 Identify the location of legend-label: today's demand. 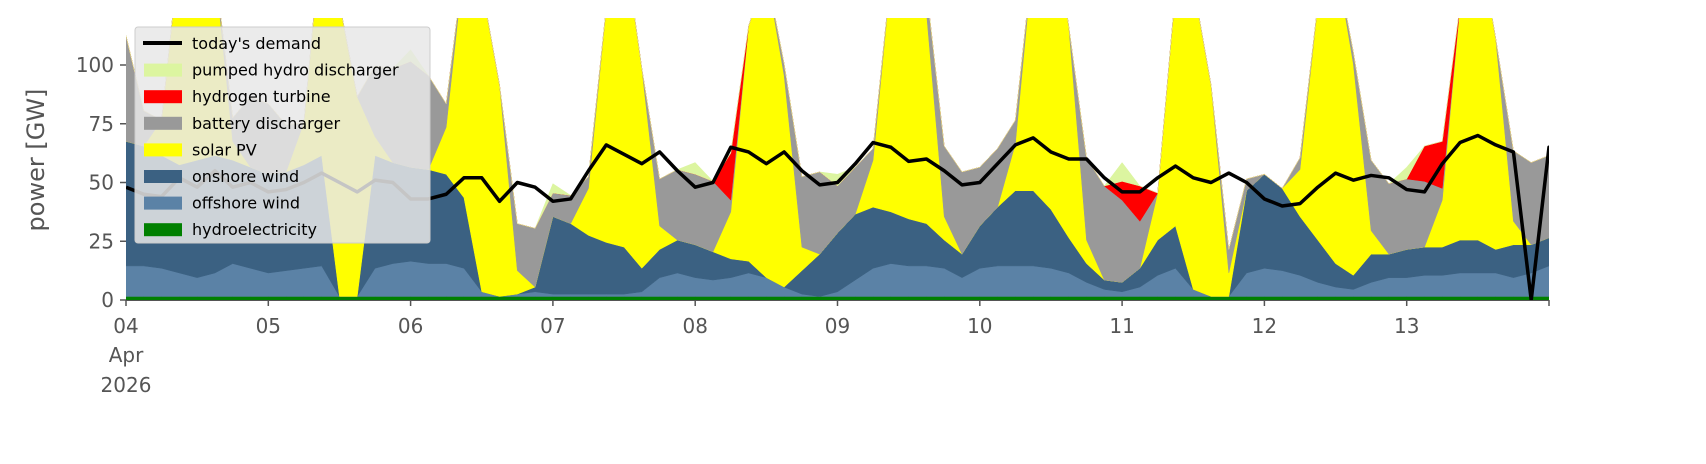
(256, 43).